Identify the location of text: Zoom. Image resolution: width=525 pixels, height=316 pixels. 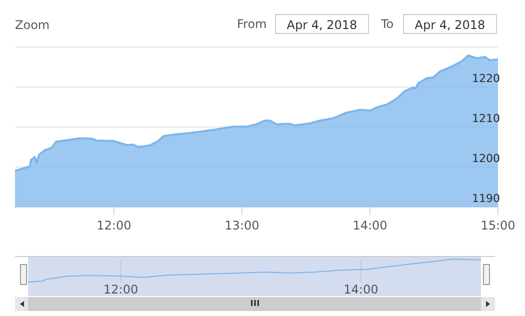
(32, 25).